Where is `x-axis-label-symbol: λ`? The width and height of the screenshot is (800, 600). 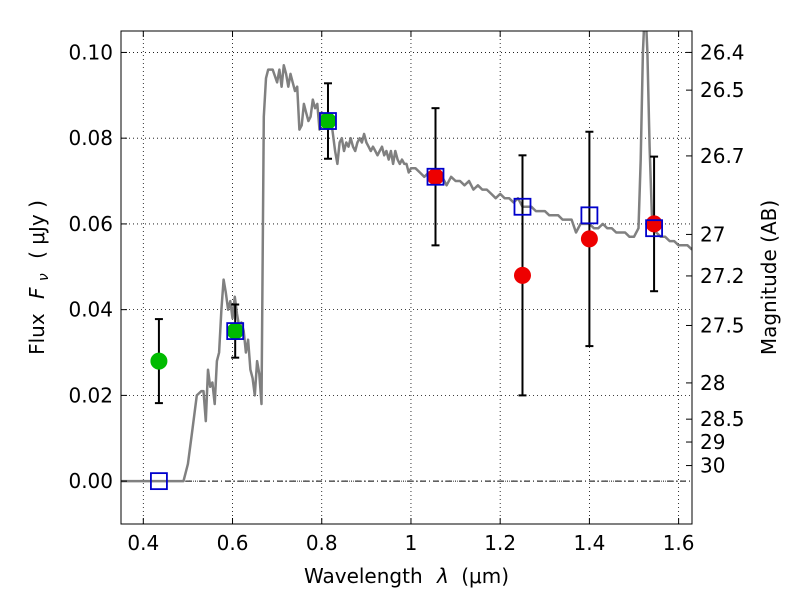
x-axis-label-symbol: λ is located at coordinates (442, 576).